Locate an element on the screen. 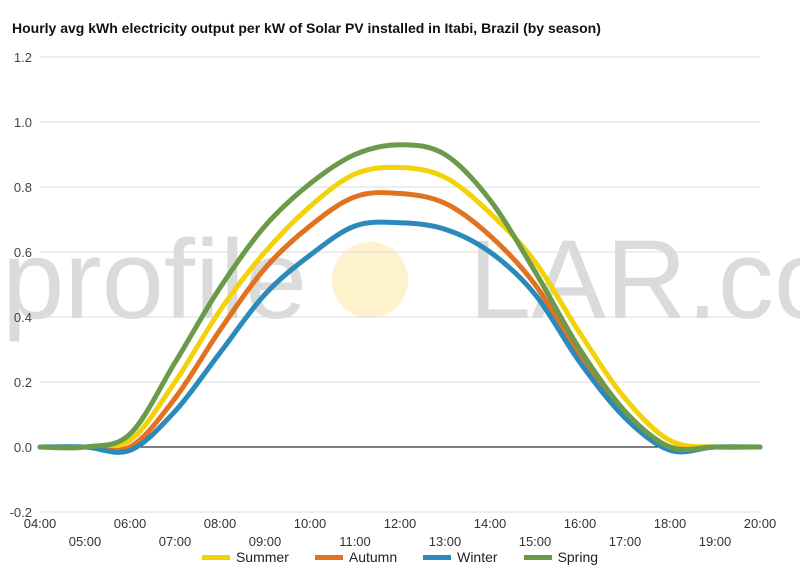 The height and width of the screenshot is (570, 800). legend-item-summer: Summer is located at coordinates (245, 557).